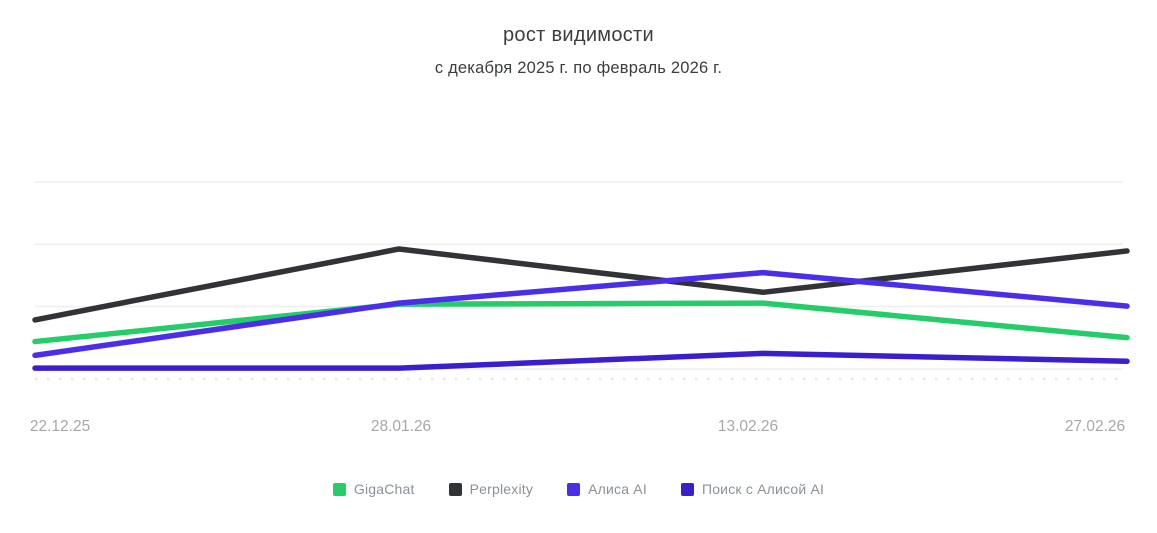  Describe the element at coordinates (60, 426) in the screenshot. I see `x-tick-label: 22.12.25` at that location.